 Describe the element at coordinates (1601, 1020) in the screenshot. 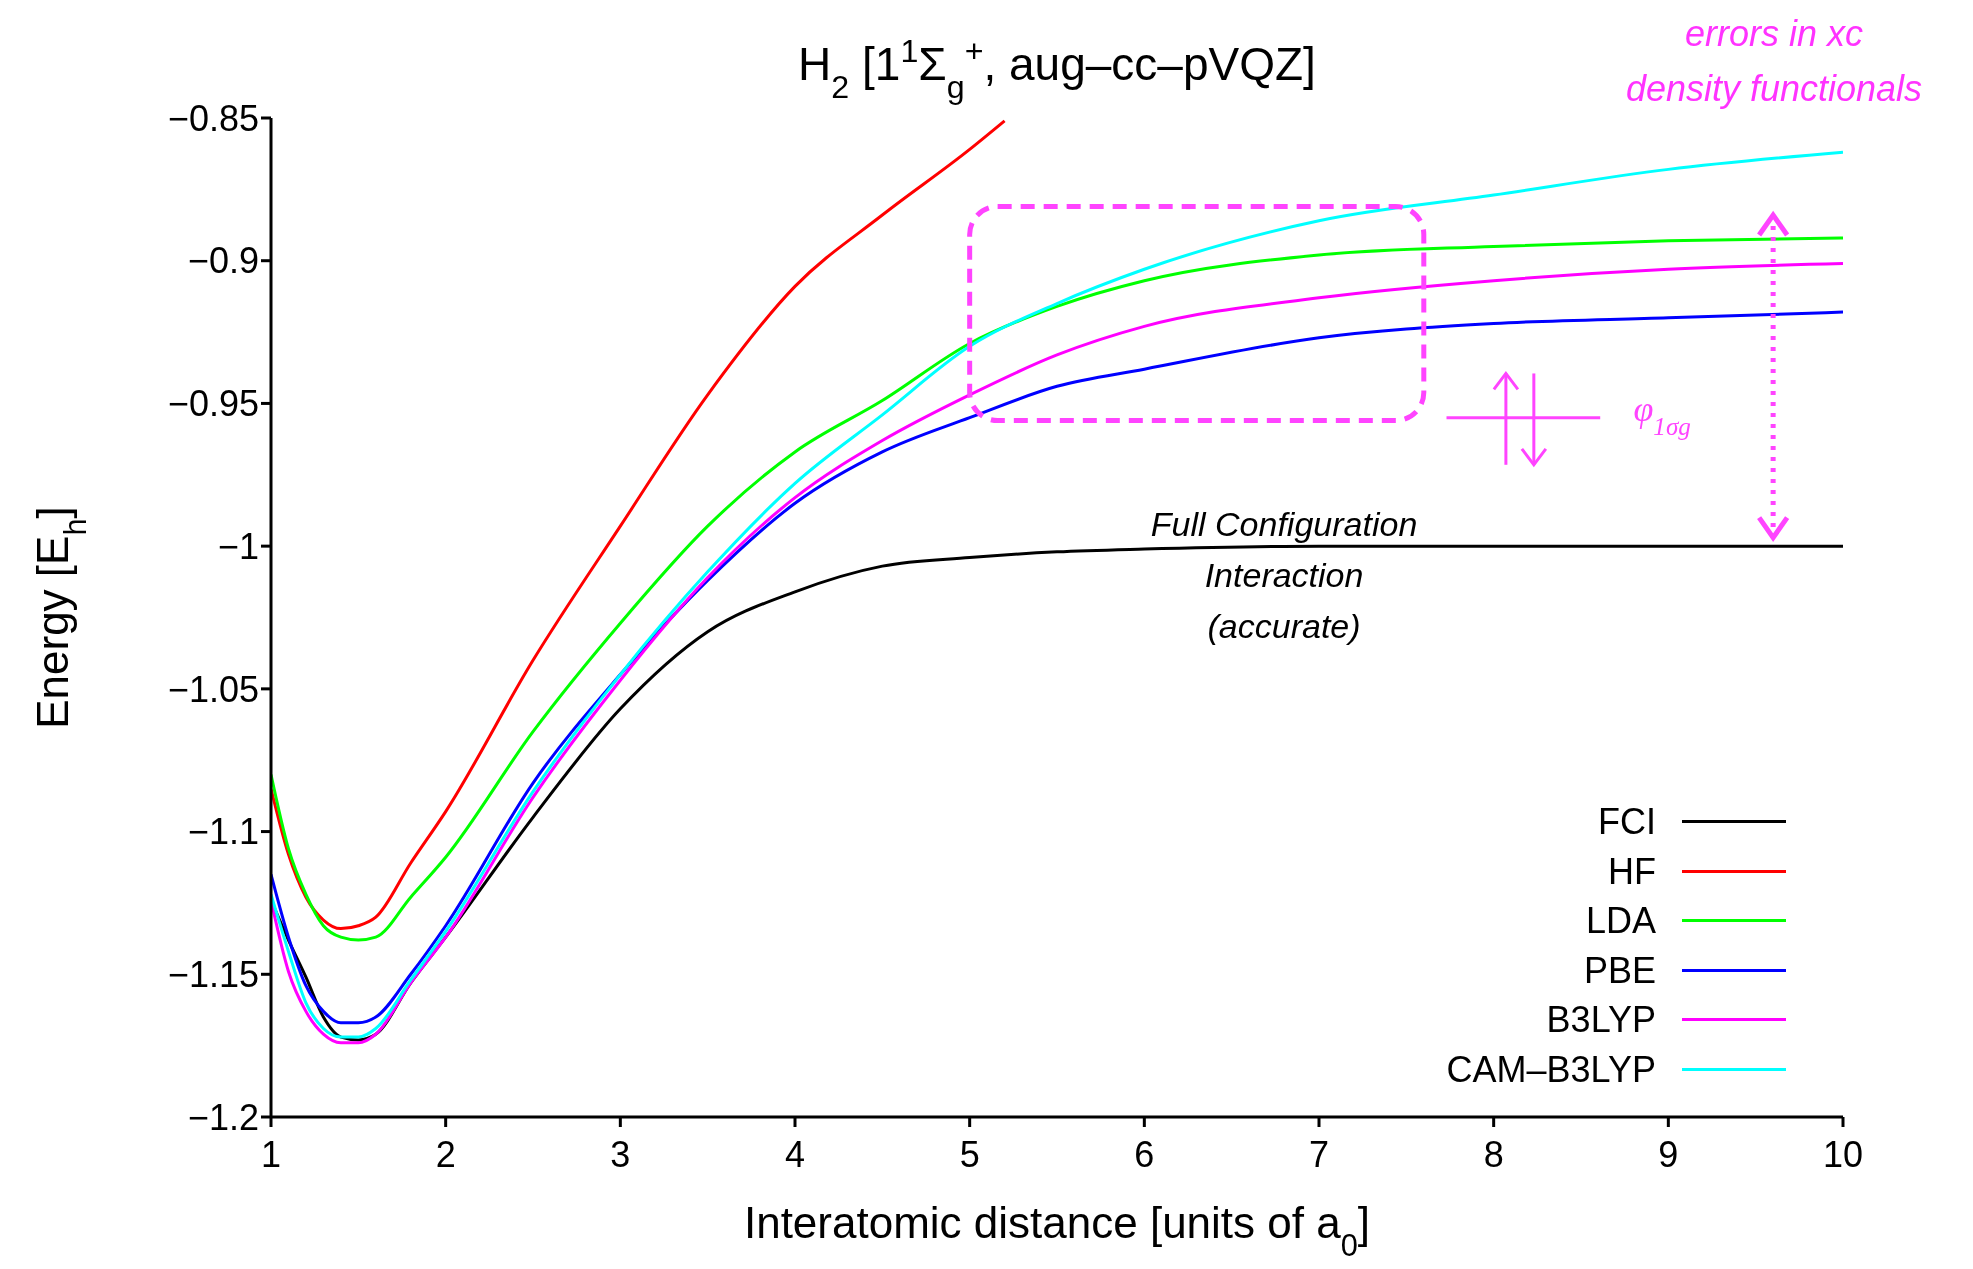

I see `legend-label: B3LYP` at that location.